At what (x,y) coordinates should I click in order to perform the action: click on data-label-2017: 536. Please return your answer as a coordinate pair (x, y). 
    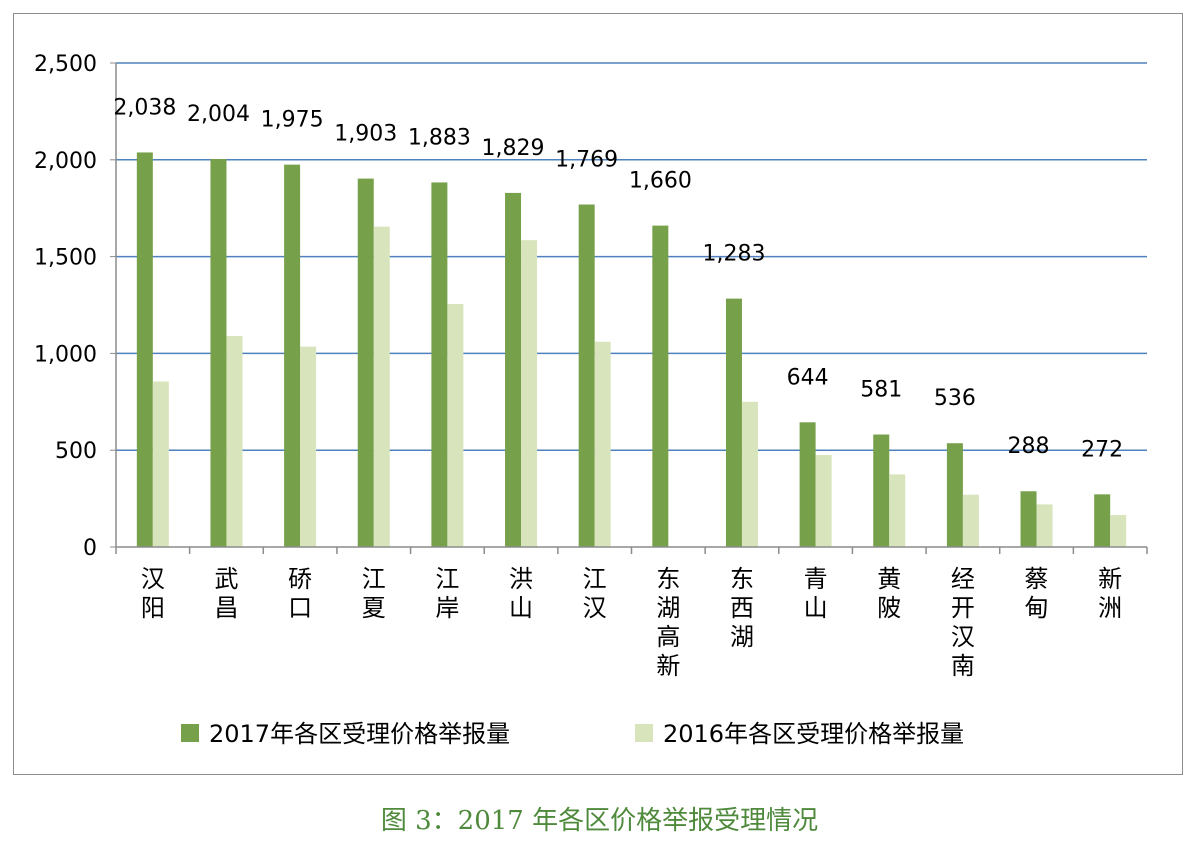
    Looking at the image, I should click on (955, 398).